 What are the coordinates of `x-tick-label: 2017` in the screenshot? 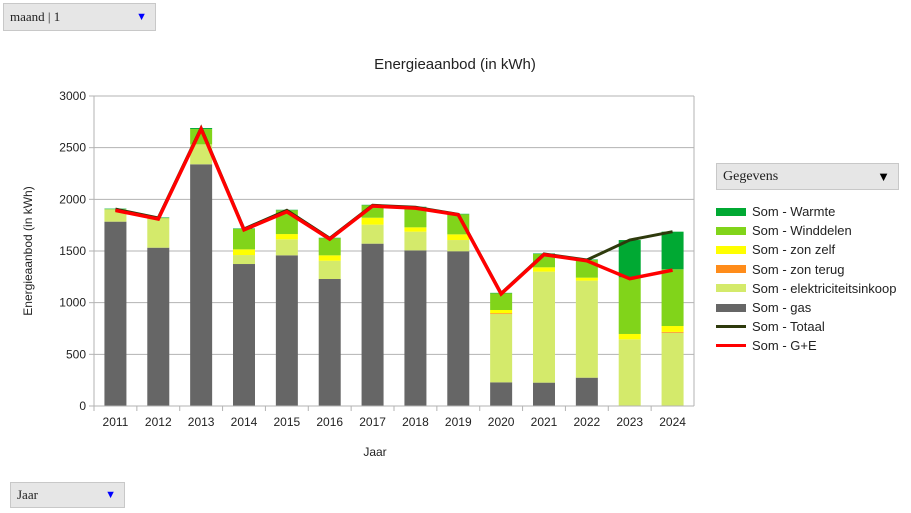 It's located at (372, 422).